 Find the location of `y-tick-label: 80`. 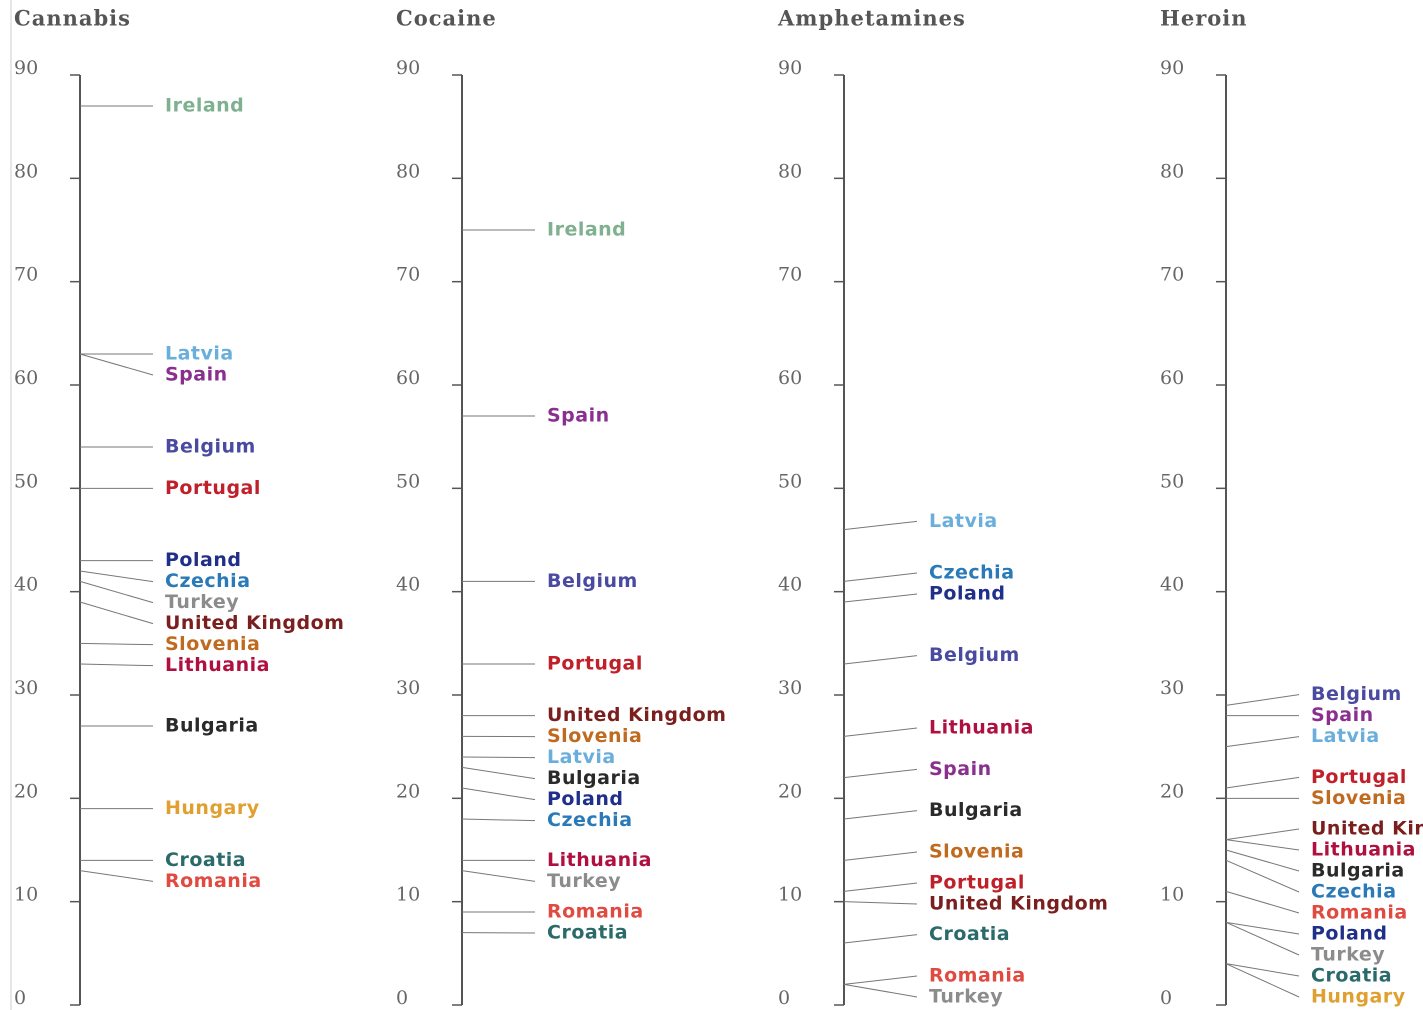

y-tick-label: 80 is located at coordinates (408, 171).